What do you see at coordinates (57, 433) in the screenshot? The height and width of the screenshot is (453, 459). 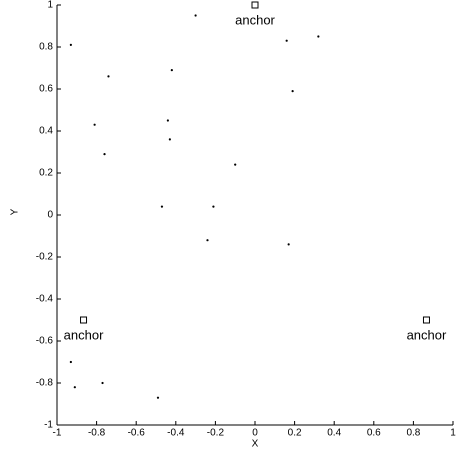 I see `x-tick-label: -1` at bounding box center [57, 433].